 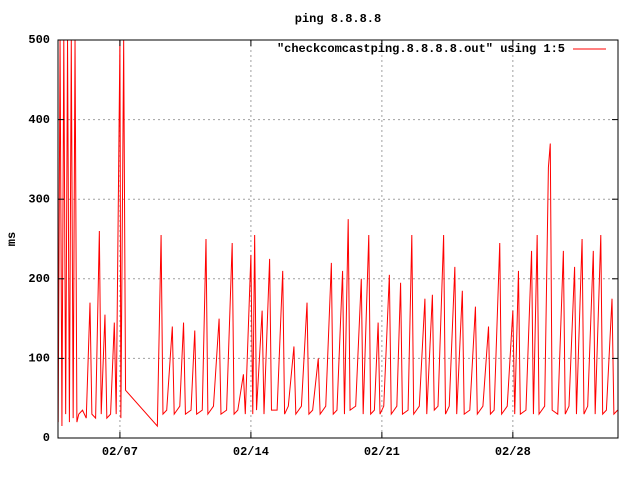 What do you see at coordinates (39, 359) in the screenshot?
I see `y-tick-label: 100` at bounding box center [39, 359].